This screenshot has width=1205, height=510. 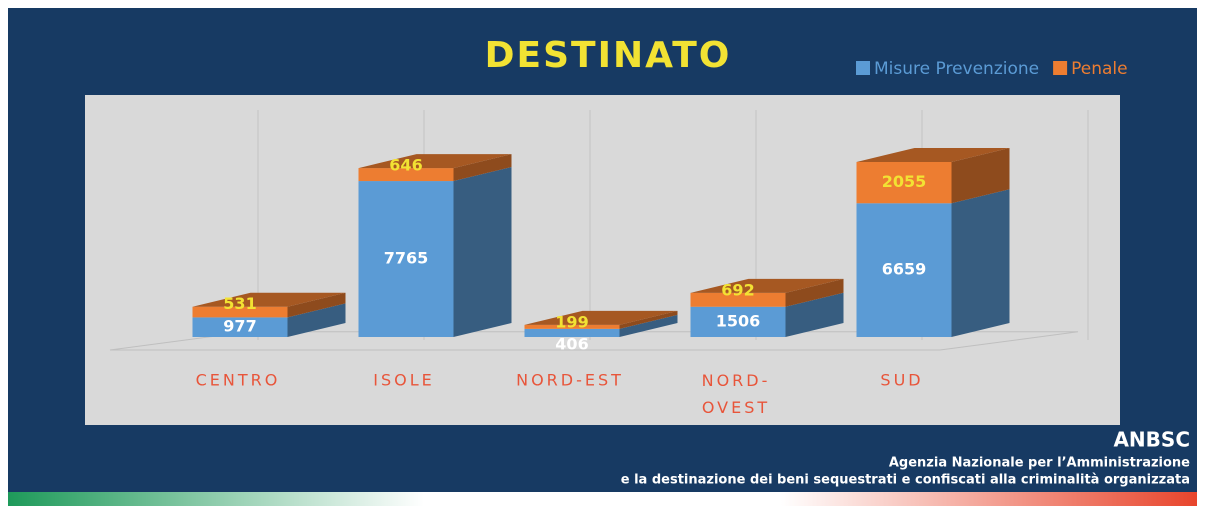 What do you see at coordinates (404, 380) in the screenshot?
I see `x-tick-label: ISOLE` at bounding box center [404, 380].